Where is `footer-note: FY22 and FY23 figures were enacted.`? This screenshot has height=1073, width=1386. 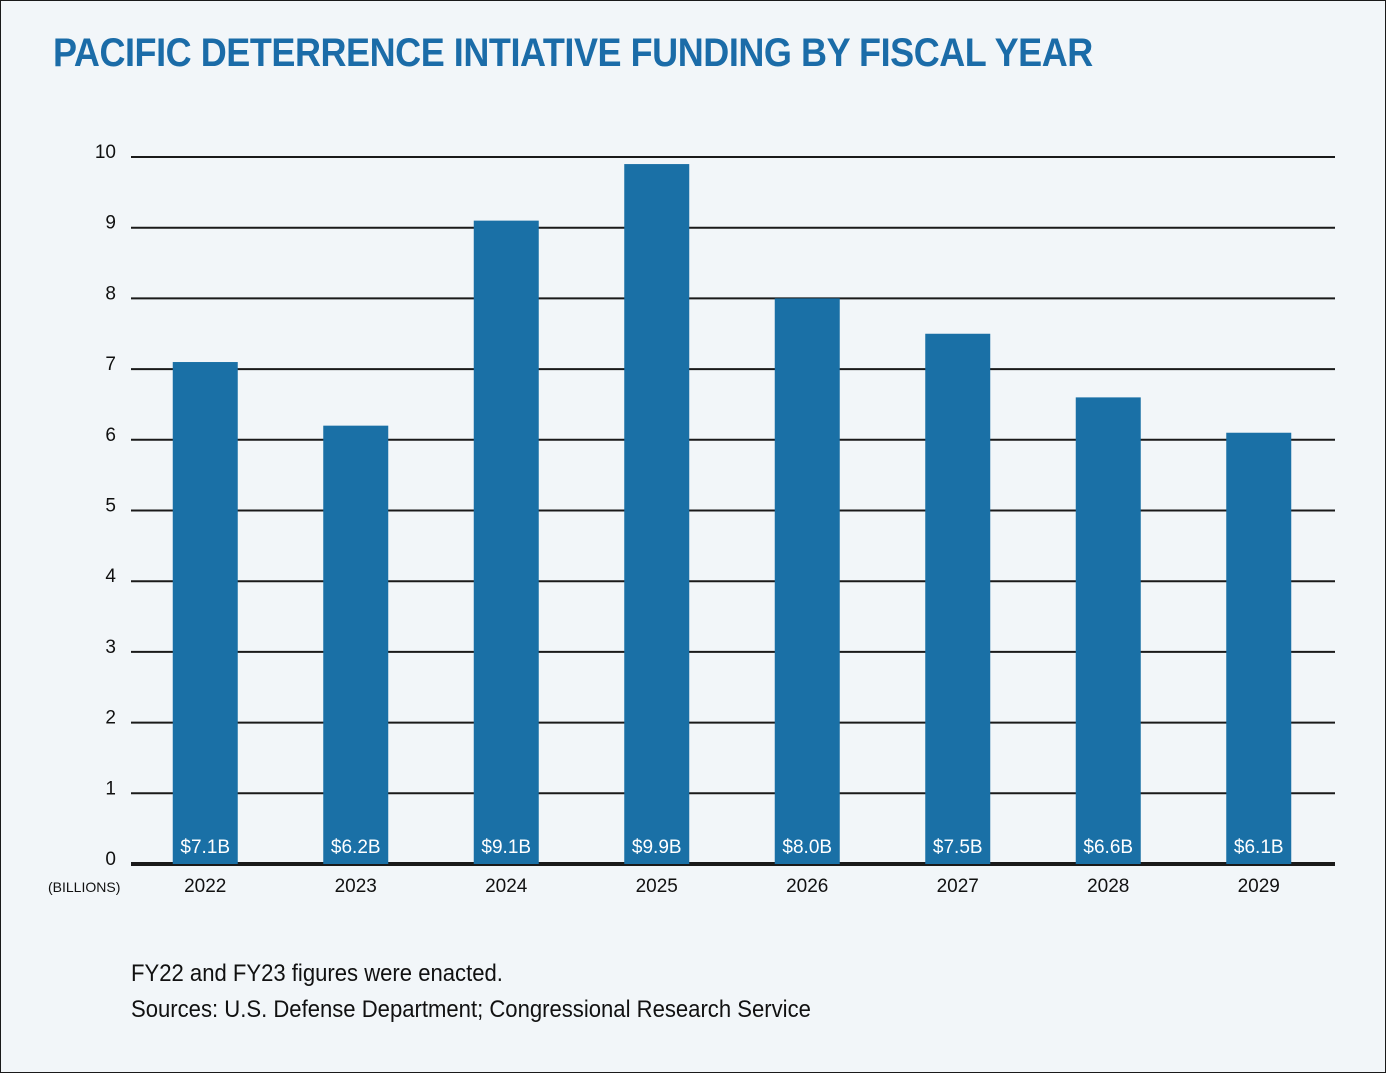
footer-note: FY22 and FY23 figures were enacted. is located at coordinates (317, 973).